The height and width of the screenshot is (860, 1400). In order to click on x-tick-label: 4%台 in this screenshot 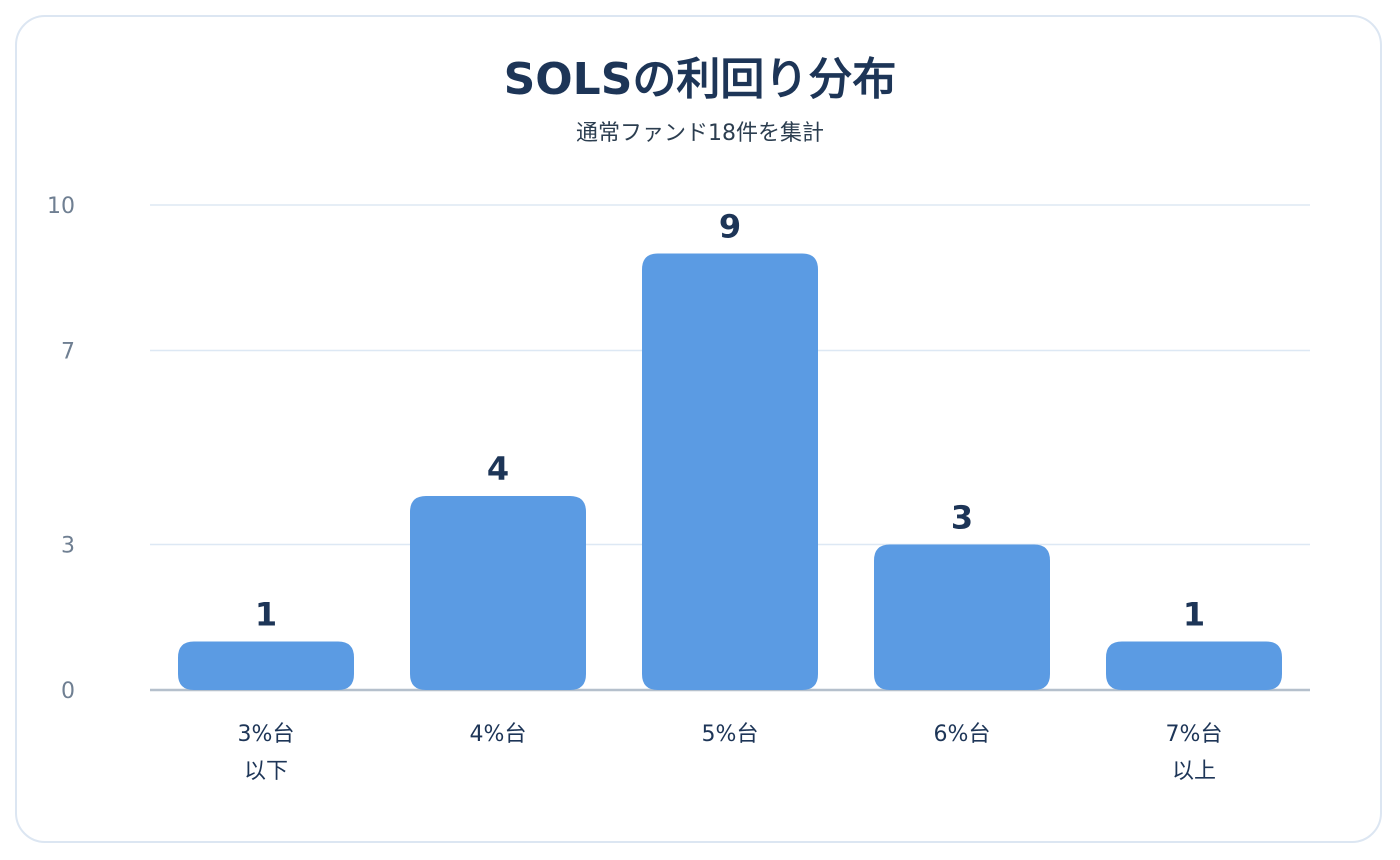, I will do `click(498, 734)`.